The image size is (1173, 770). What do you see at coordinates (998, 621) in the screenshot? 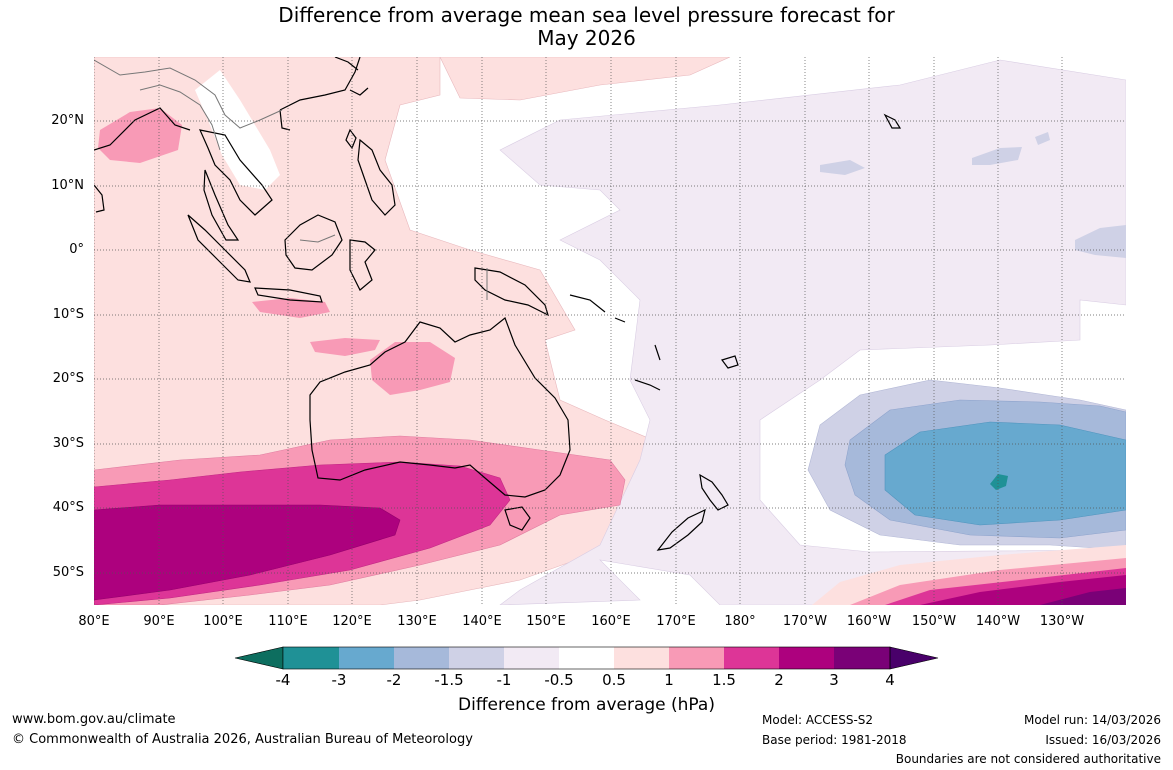
I see `lon-label-140w: 140°W` at bounding box center [998, 621].